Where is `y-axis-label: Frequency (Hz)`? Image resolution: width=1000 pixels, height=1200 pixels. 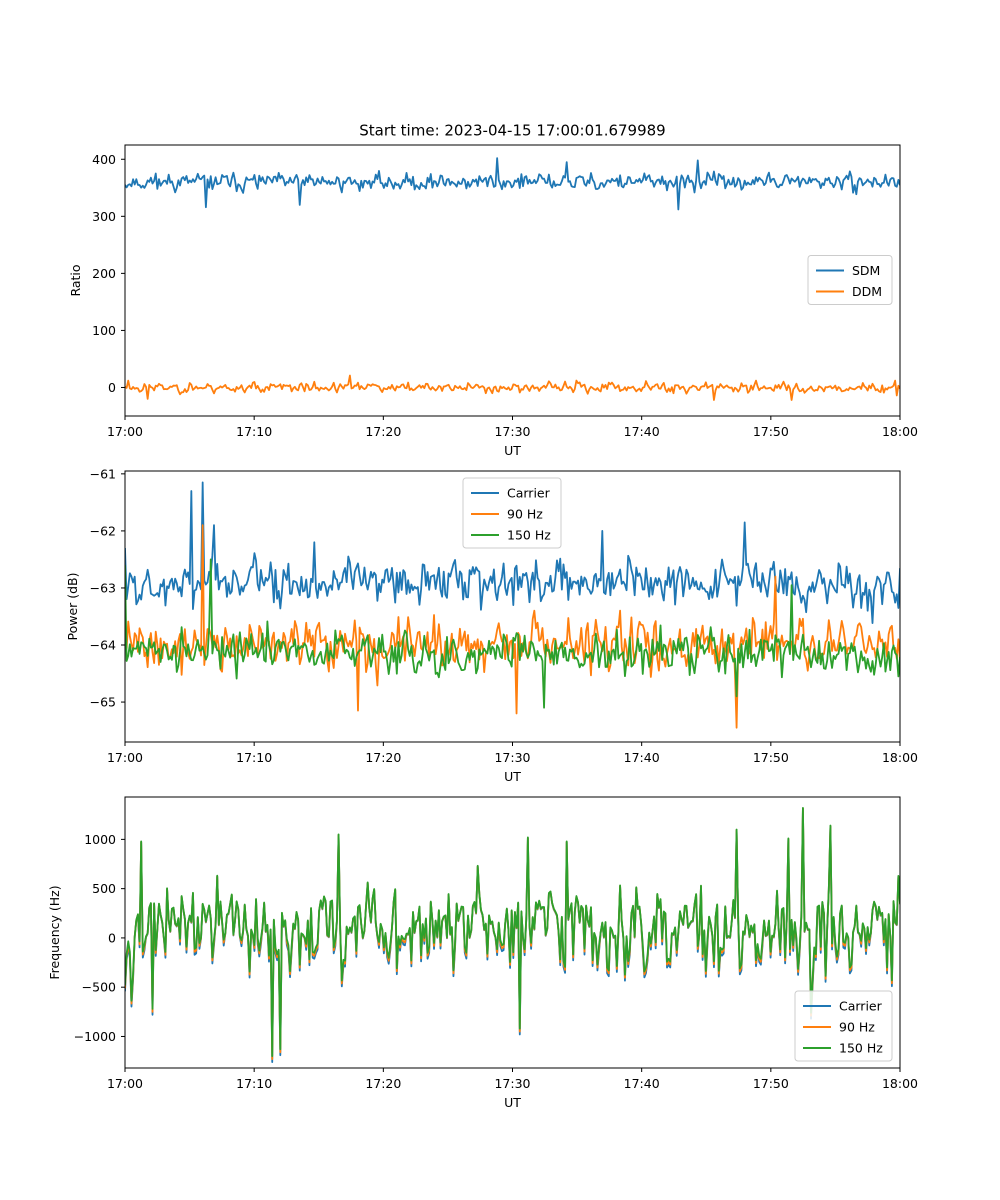
y-axis-label: Frequency (Hz) is located at coordinates (54, 932).